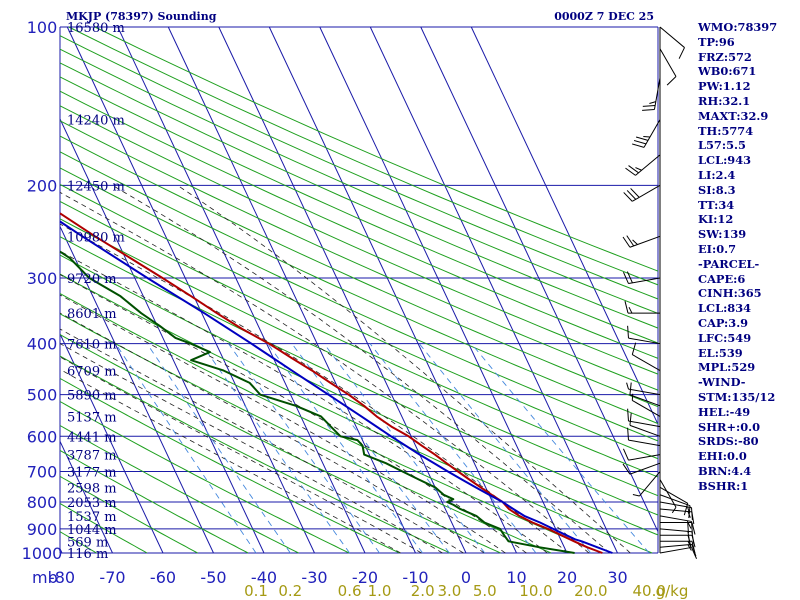 This screenshot has height=600, width=800. I want to click on index-item: EL:539, so click(720, 352).